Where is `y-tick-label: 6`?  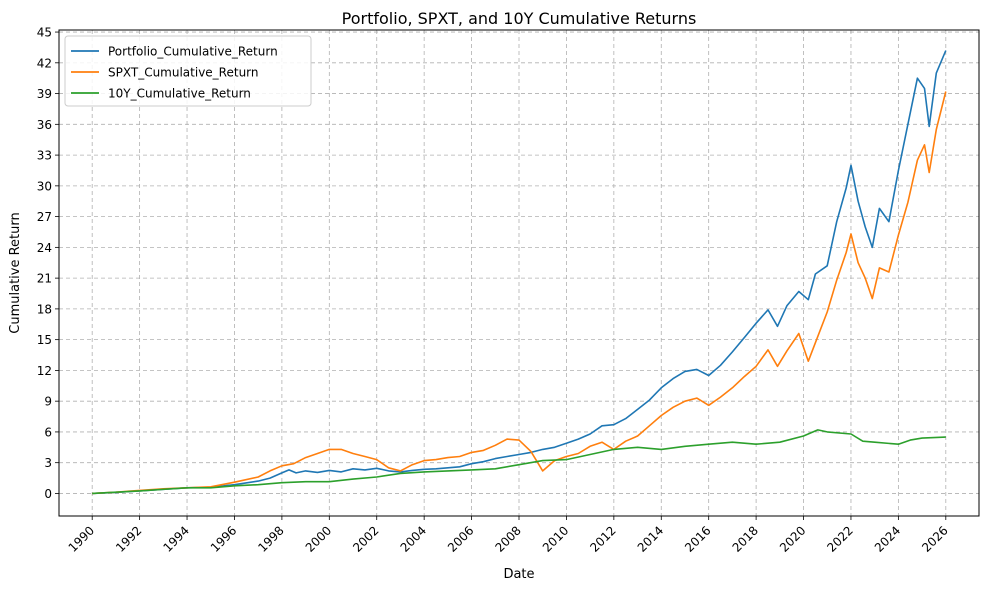
y-tick-label: 6 is located at coordinates (48, 432).